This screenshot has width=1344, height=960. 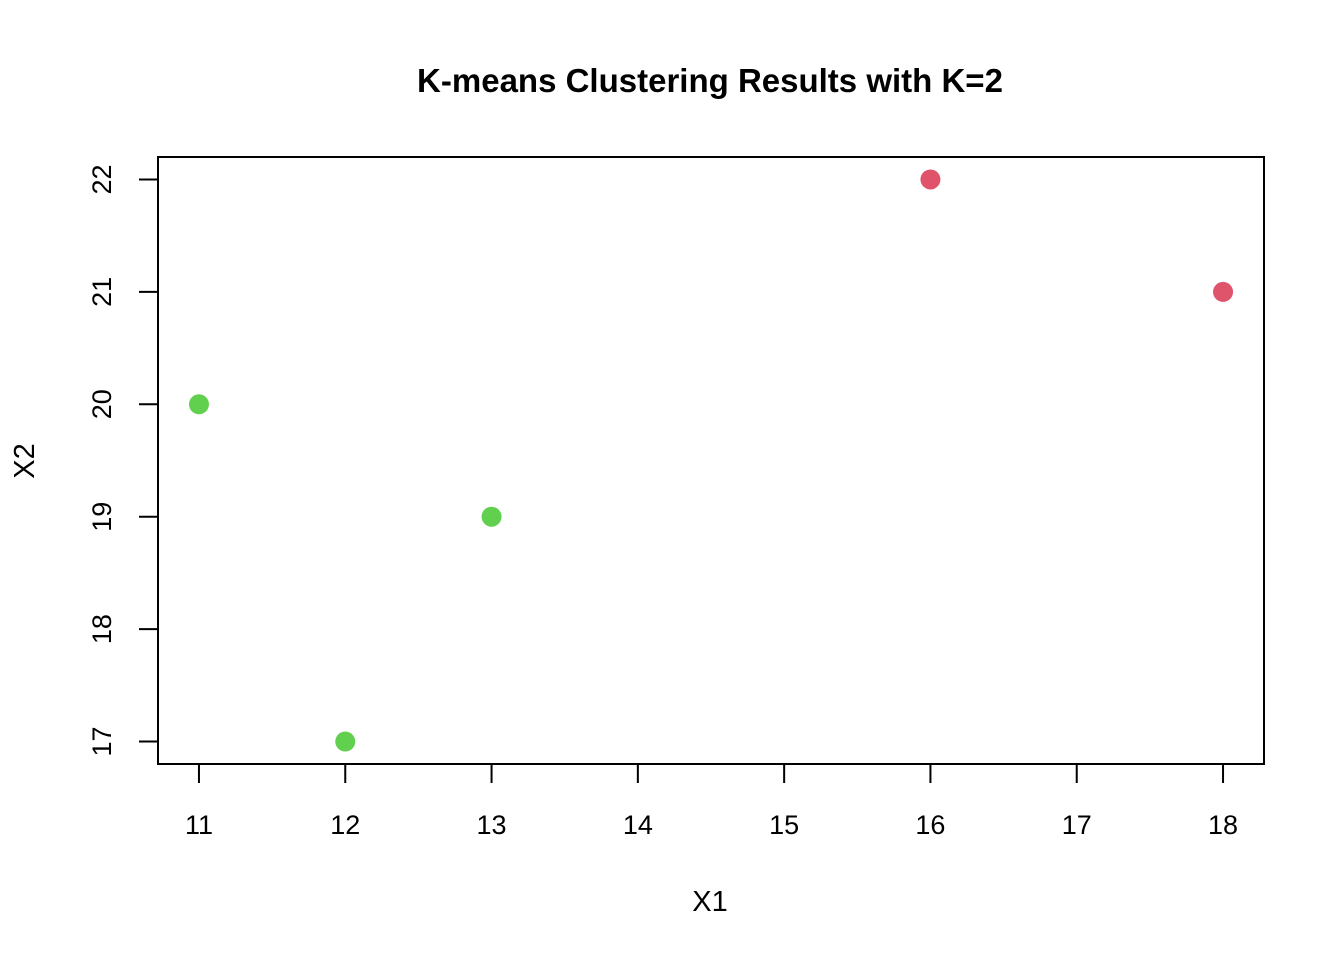 What do you see at coordinates (102, 404) in the screenshot?
I see `y-tick-label: 20` at bounding box center [102, 404].